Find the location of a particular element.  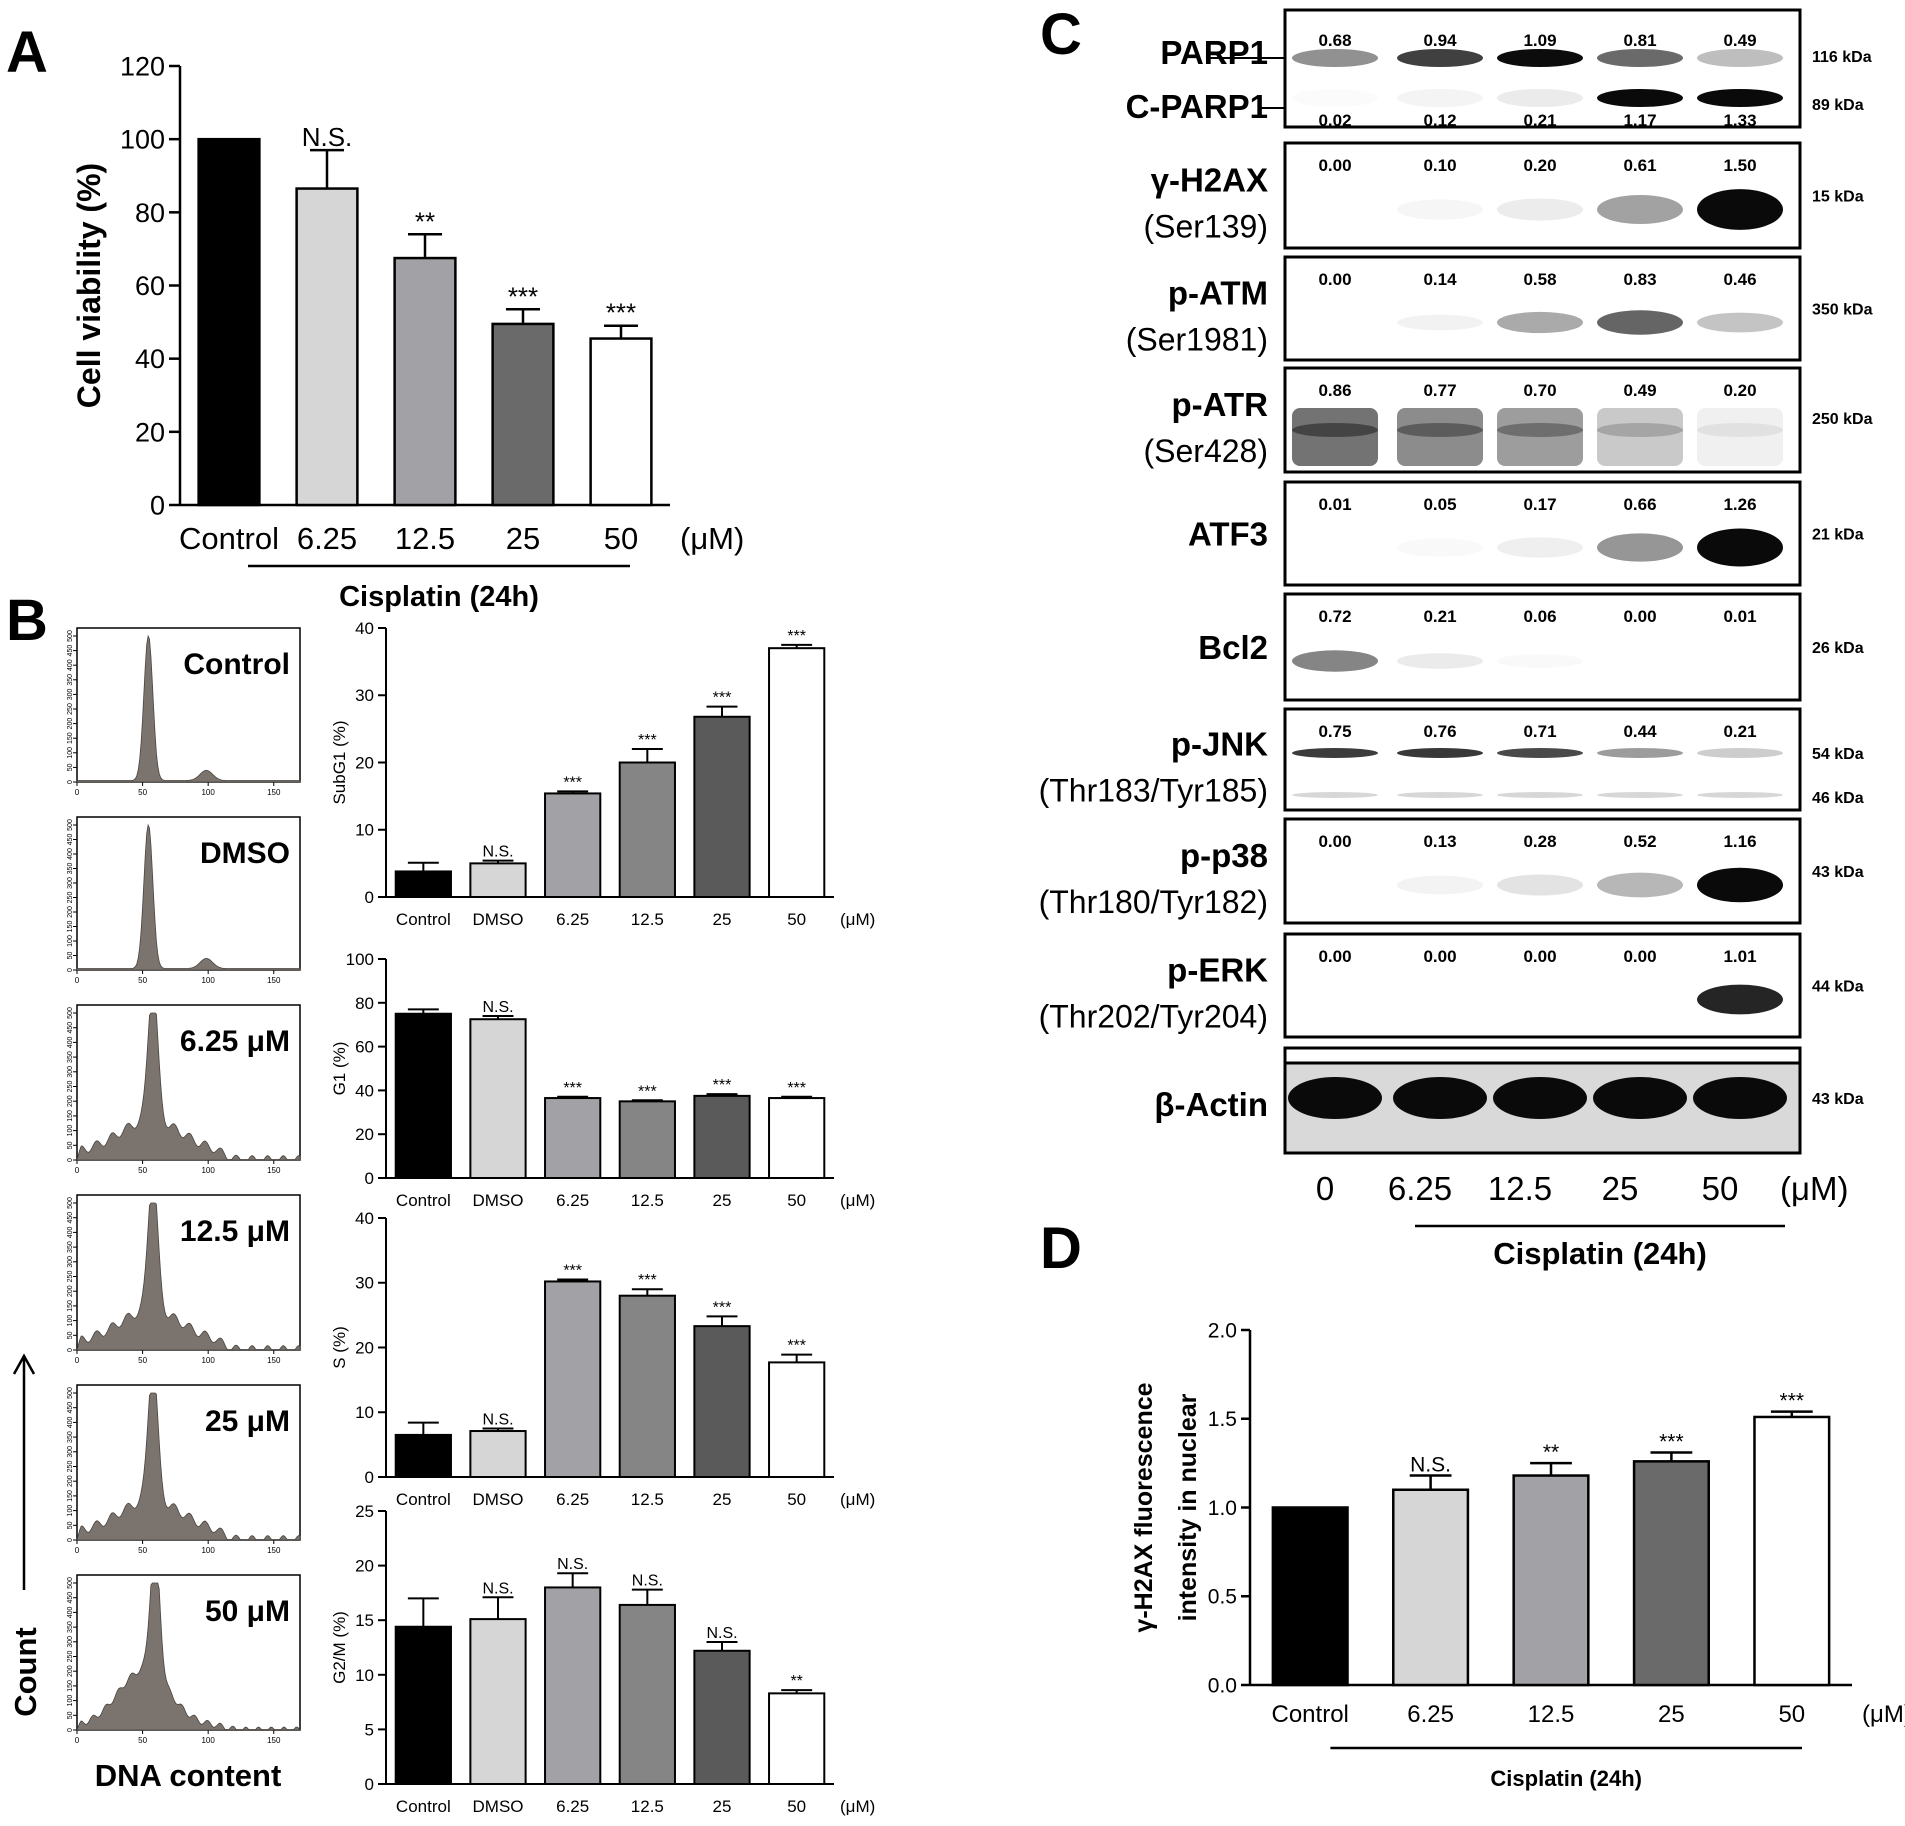

densitometry-value: 0.46 is located at coordinates (1739, 279).